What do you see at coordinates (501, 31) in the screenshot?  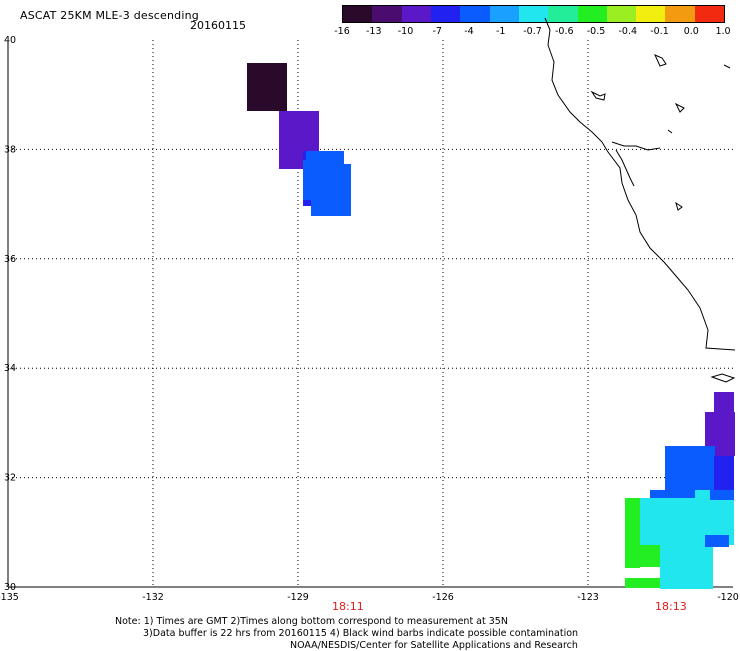 I see `colorbar-label: -1` at bounding box center [501, 31].